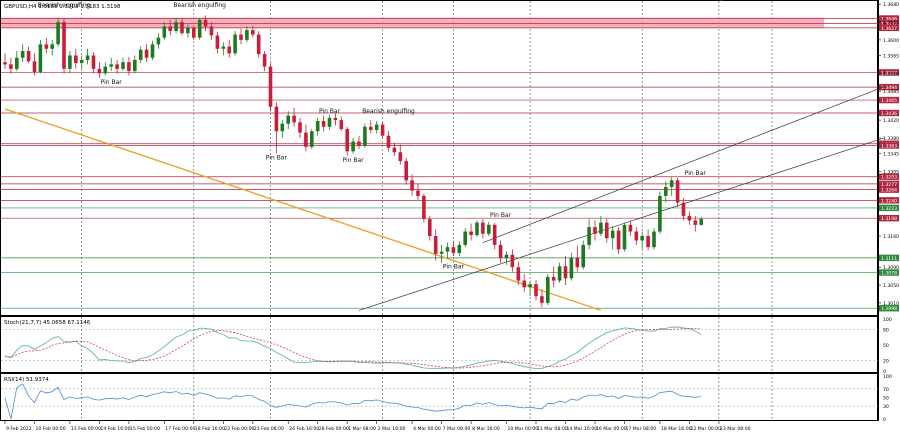  I want to click on collapse-icon: ⌃, so click(721, 3).